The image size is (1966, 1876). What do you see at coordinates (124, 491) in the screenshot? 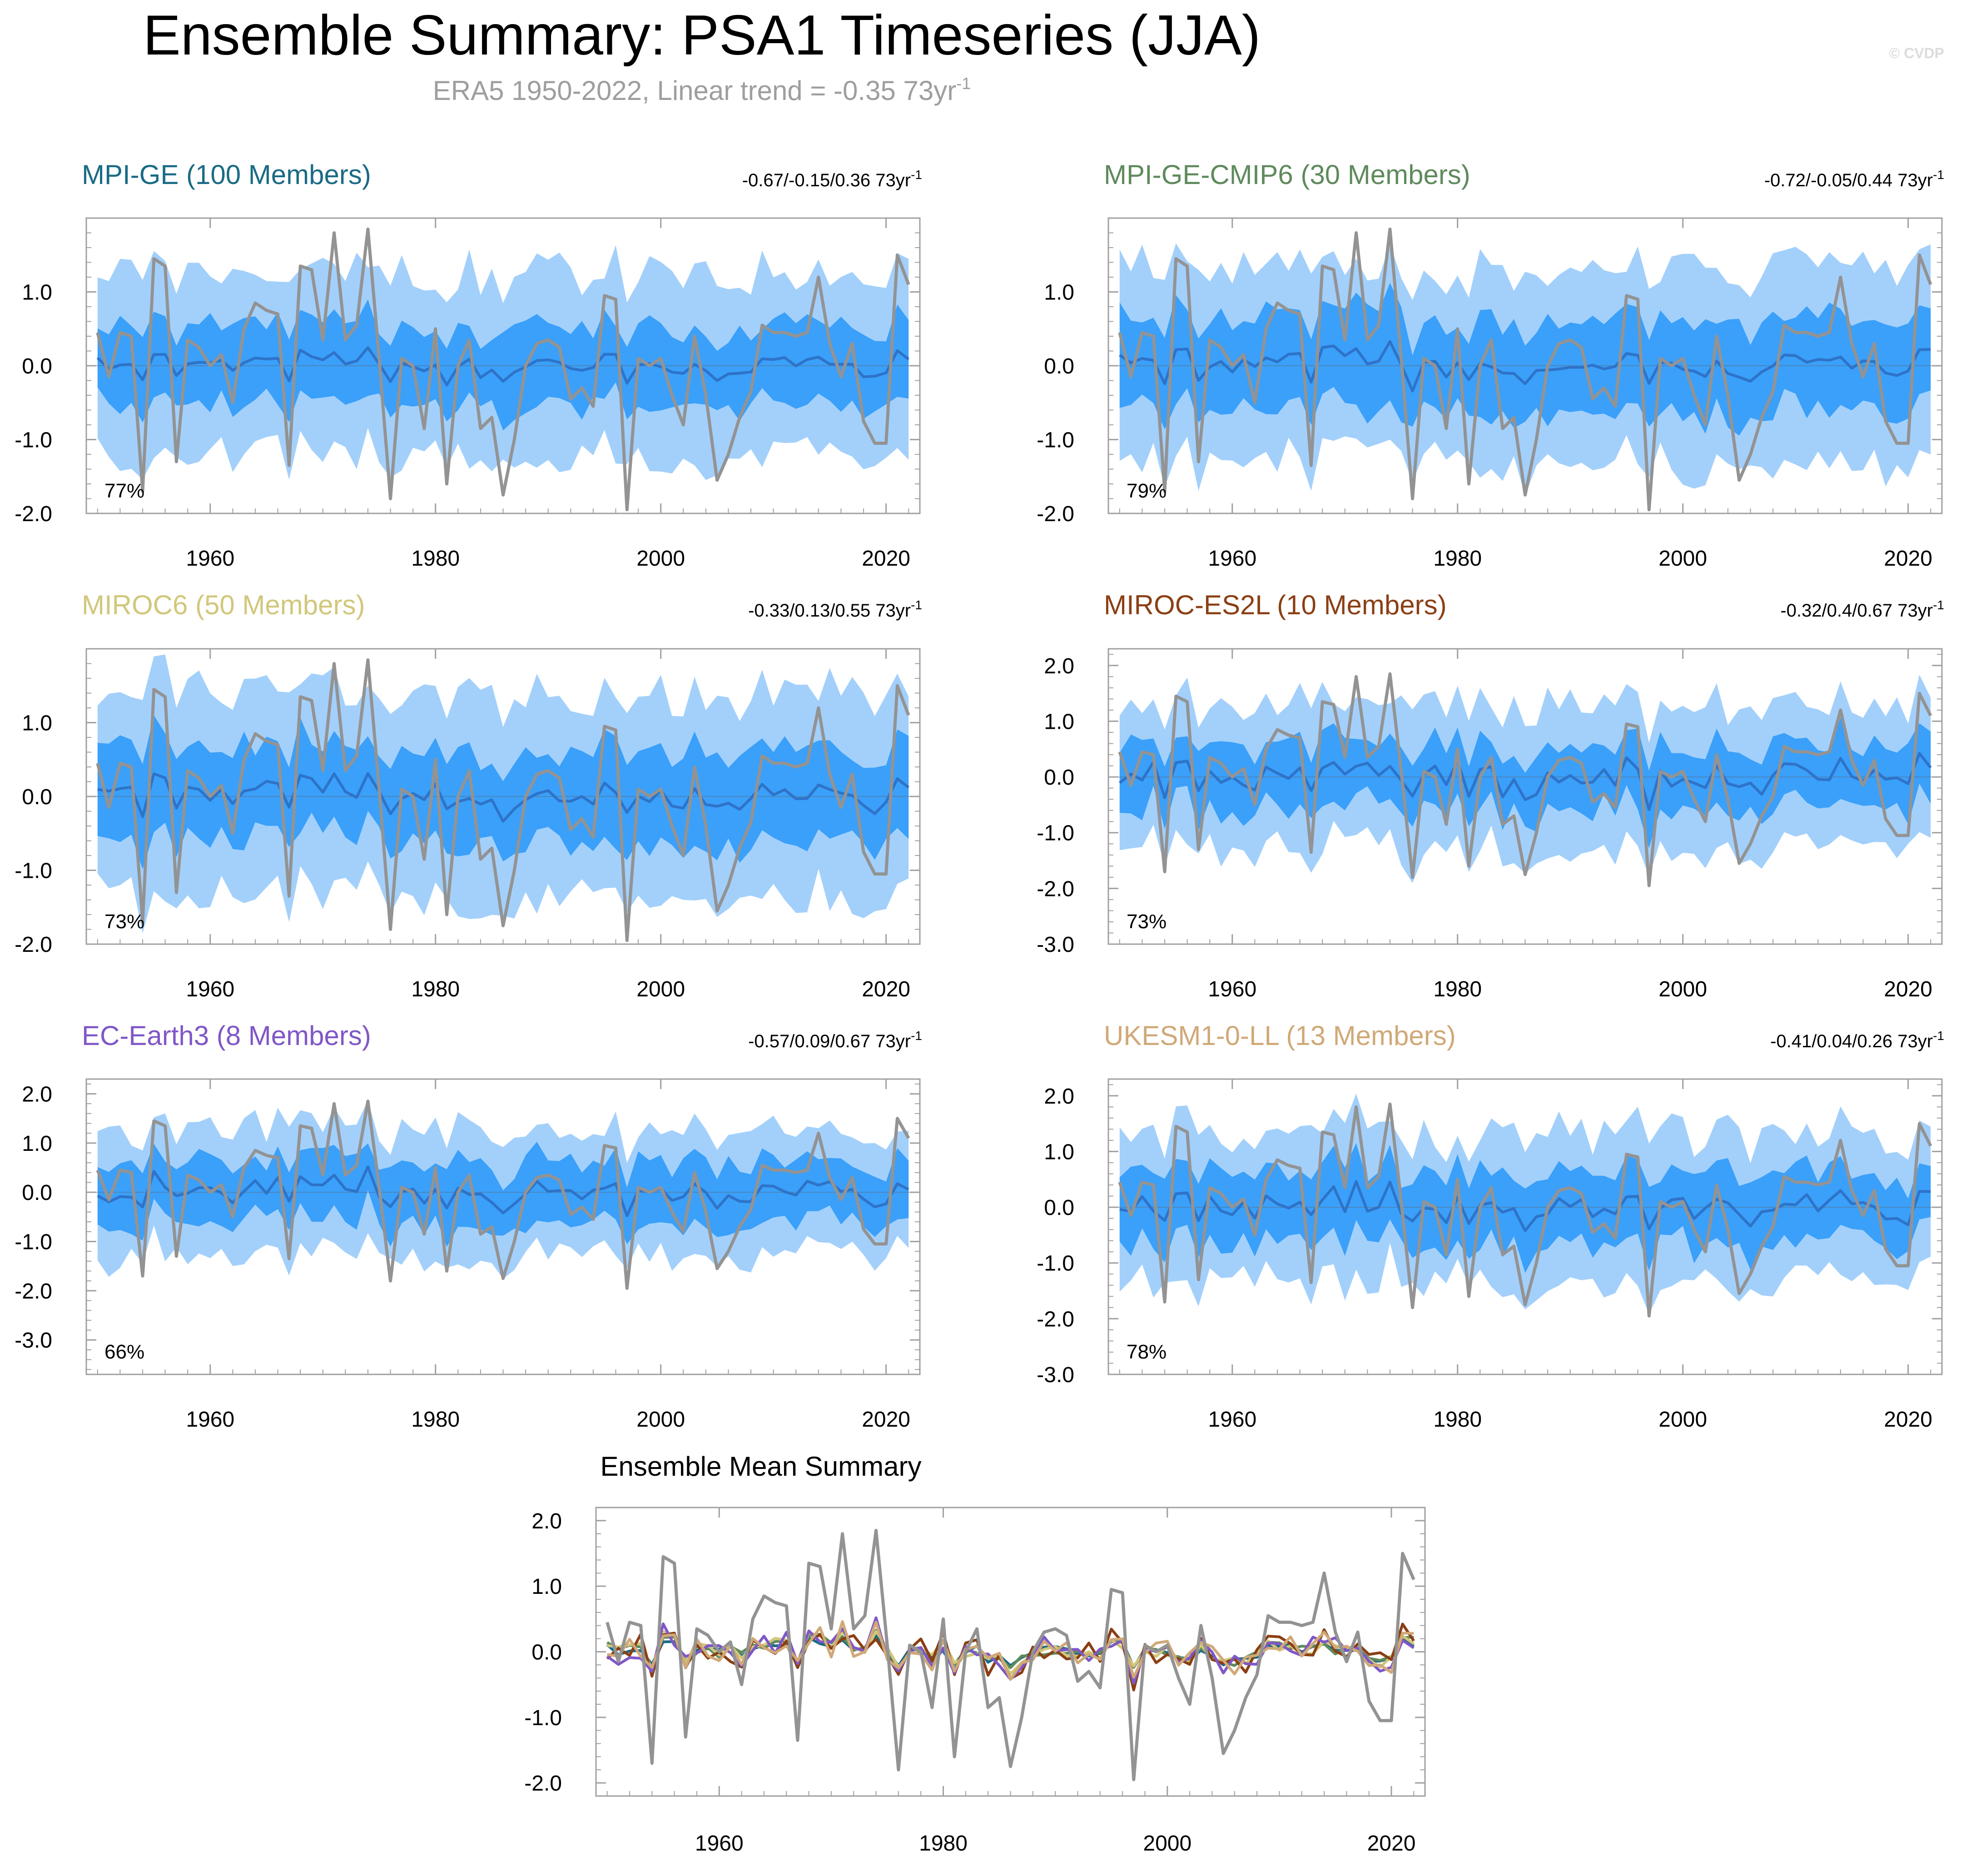
I see `percent-label: 77%` at bounding box center [124, 491].